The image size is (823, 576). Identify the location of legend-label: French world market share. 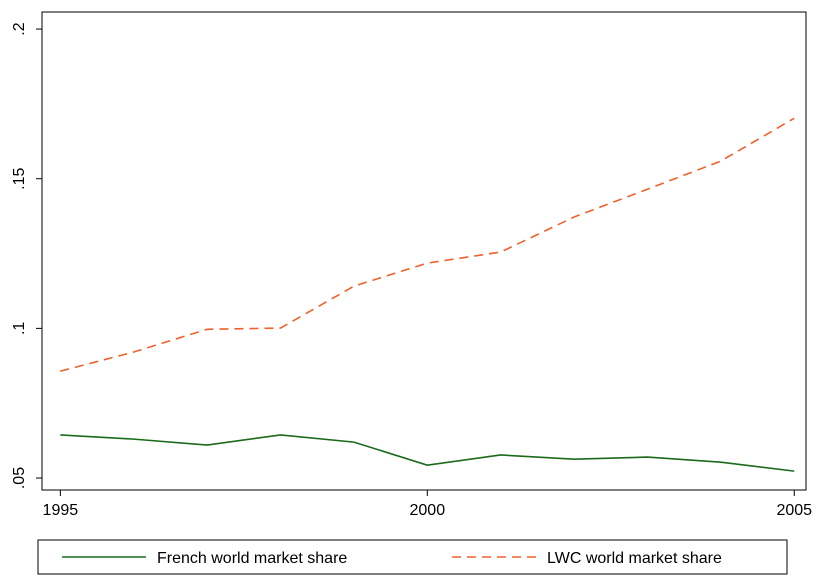
(252, 558).